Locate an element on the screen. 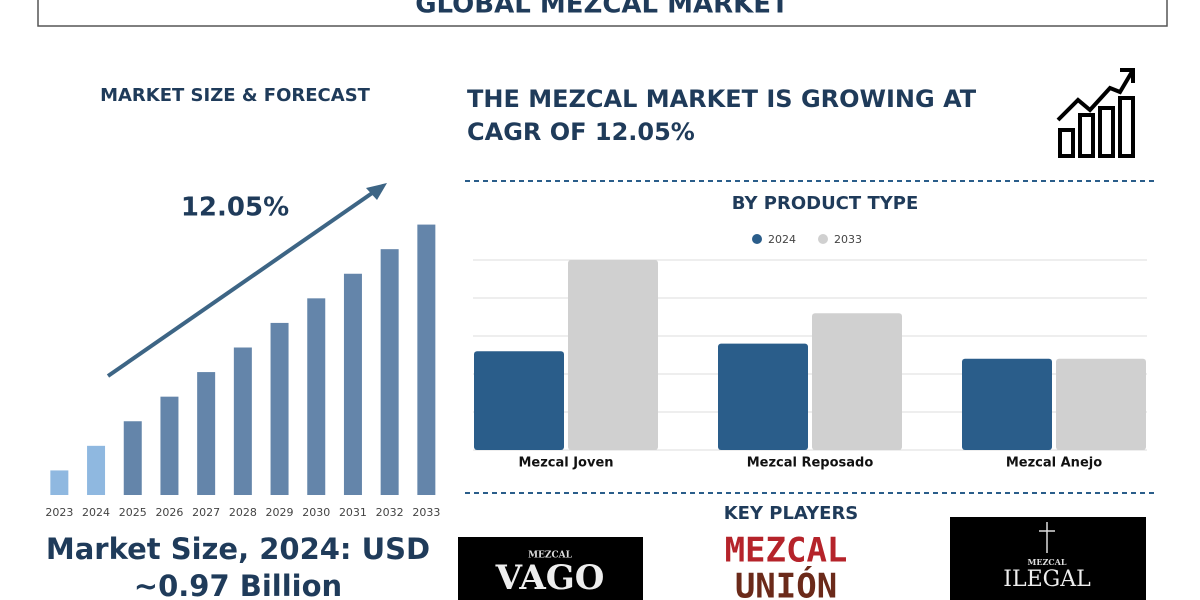  market-size: ~0.97 Billion is located at coordinates (238, 584).